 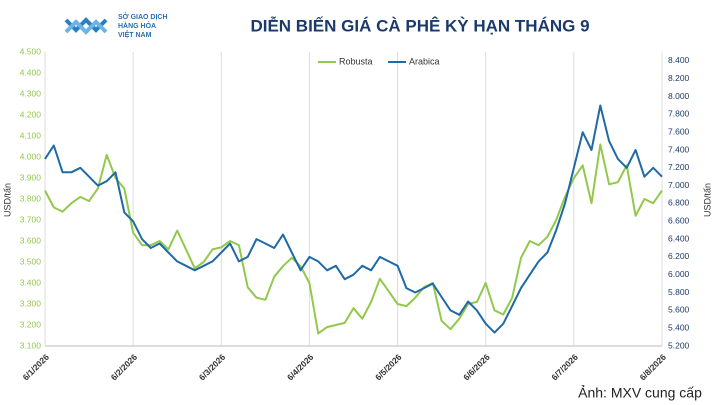 What do you see at coordinates (679, 96) in the screenshot?
I see `y2-tick-label: 8.000` at bounding box center [679, 96].